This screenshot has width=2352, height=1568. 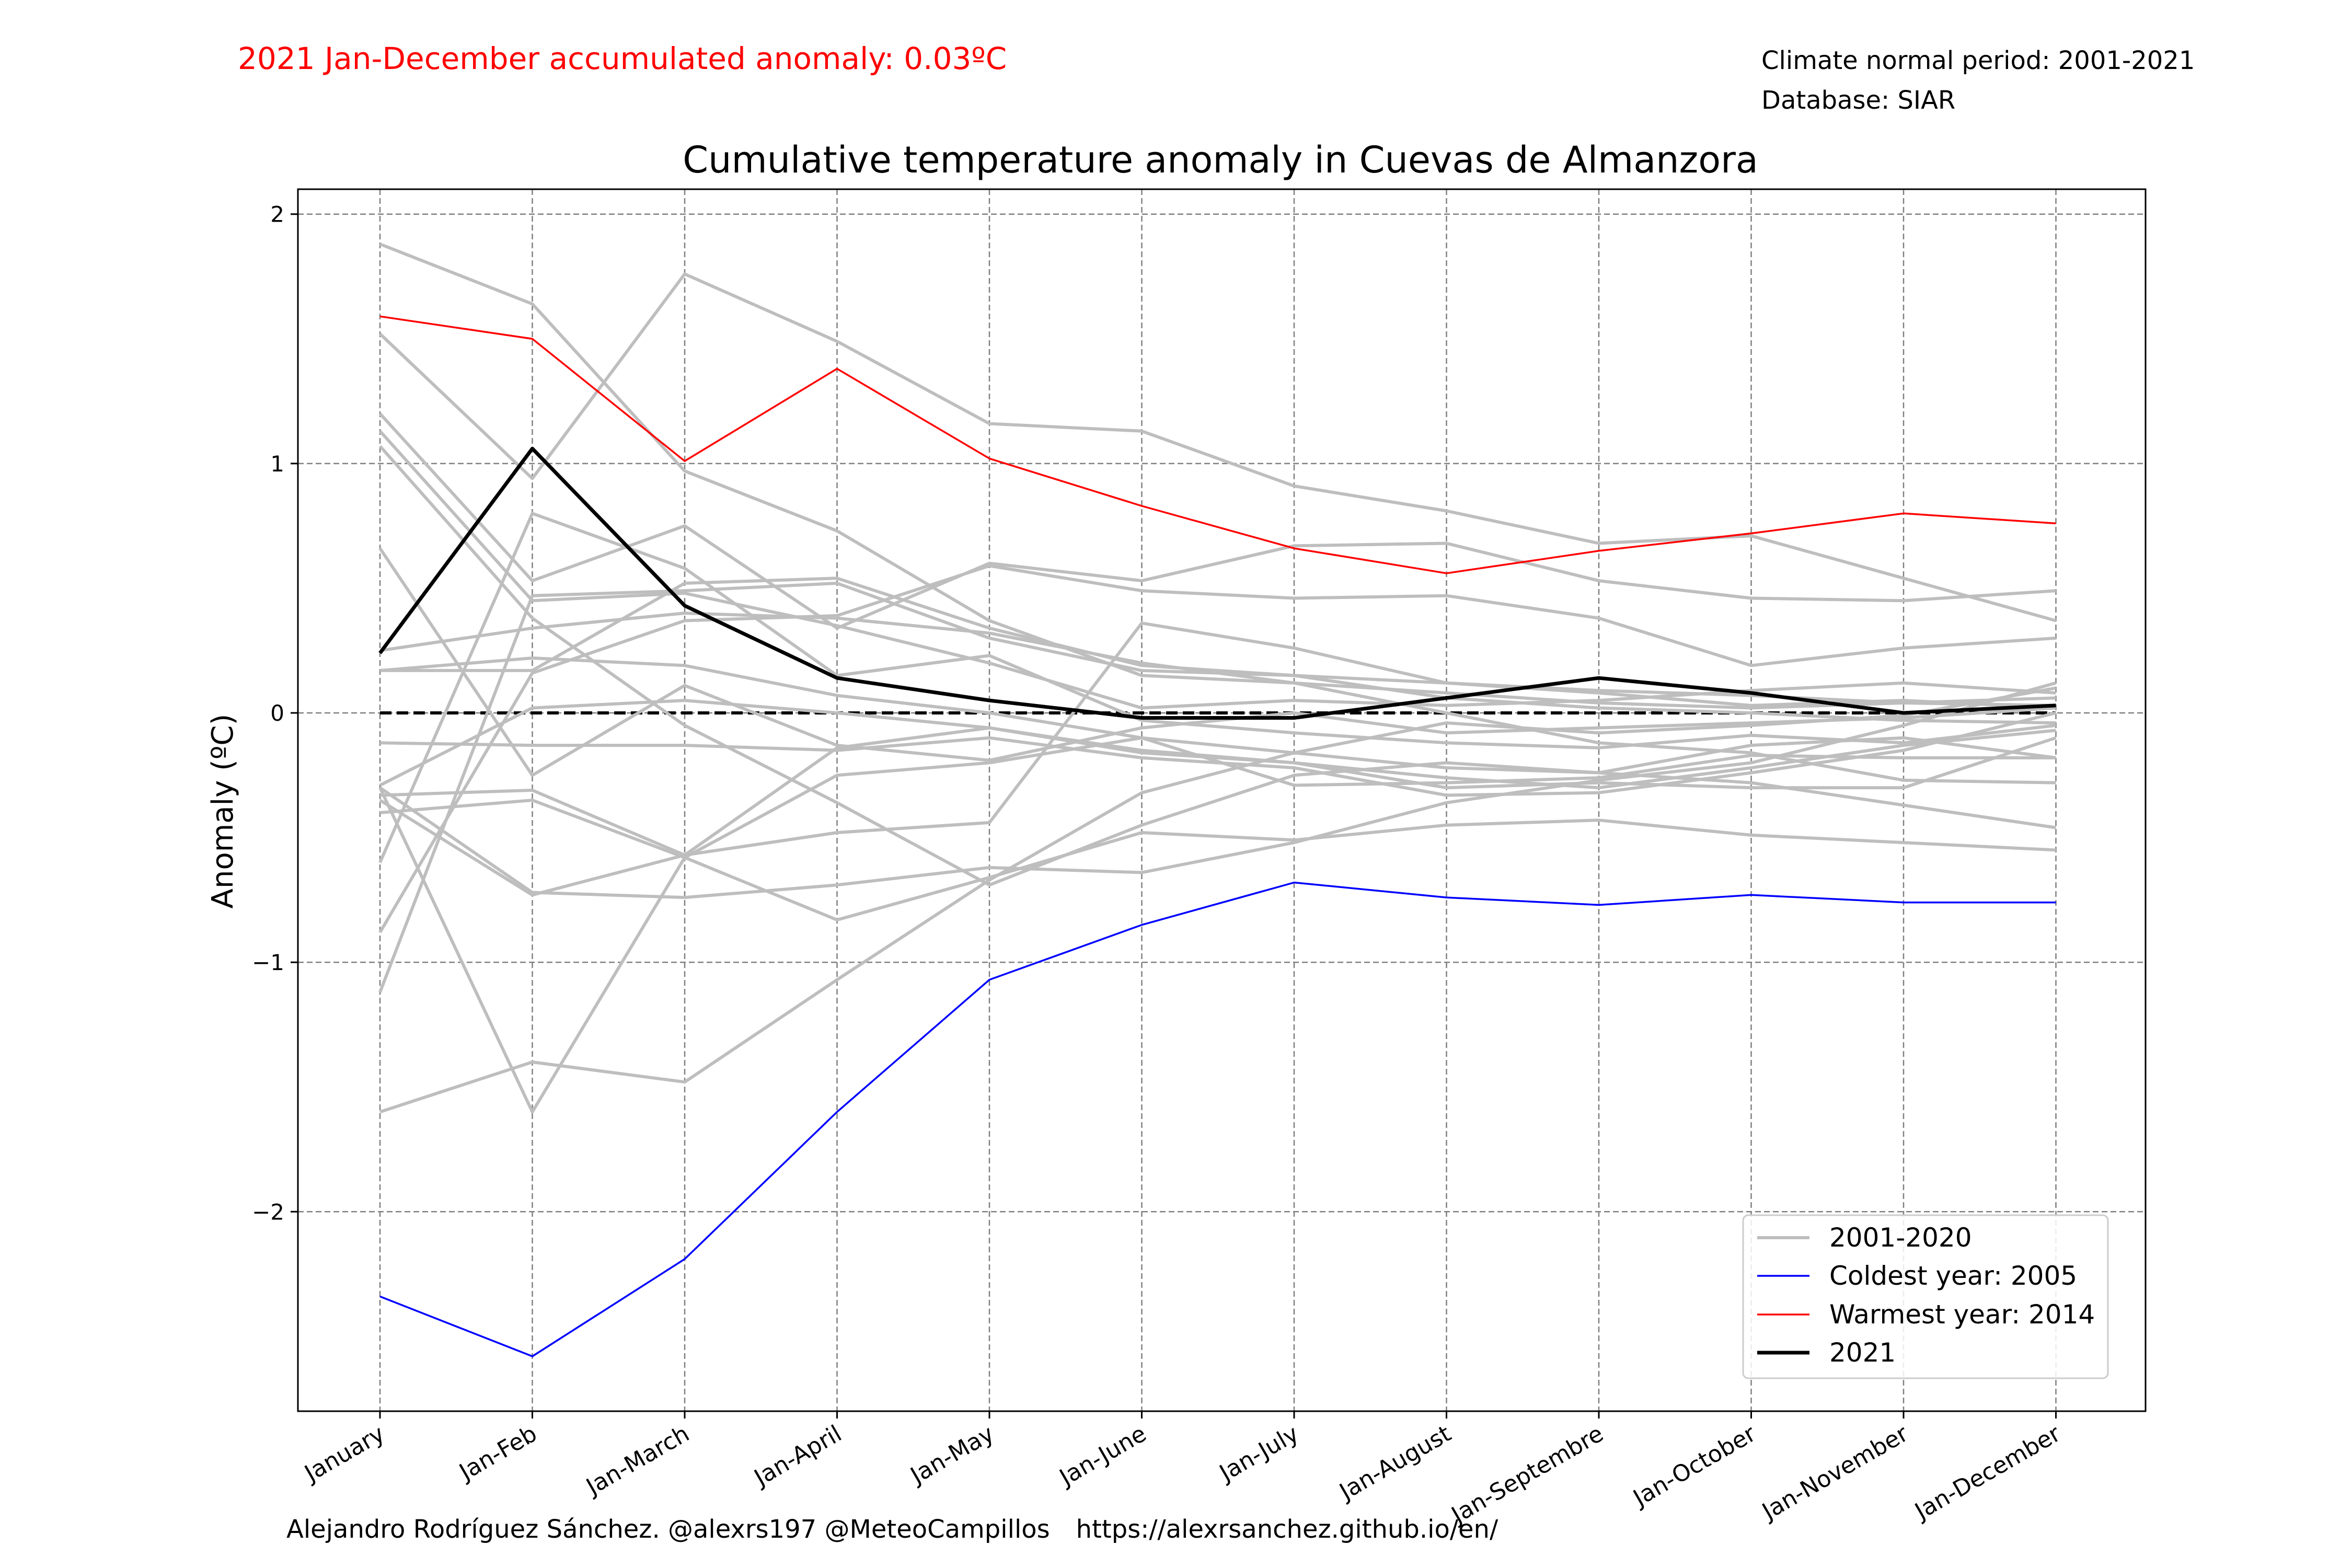 I want to click on legend-box, so click(x=1925, y=1296).